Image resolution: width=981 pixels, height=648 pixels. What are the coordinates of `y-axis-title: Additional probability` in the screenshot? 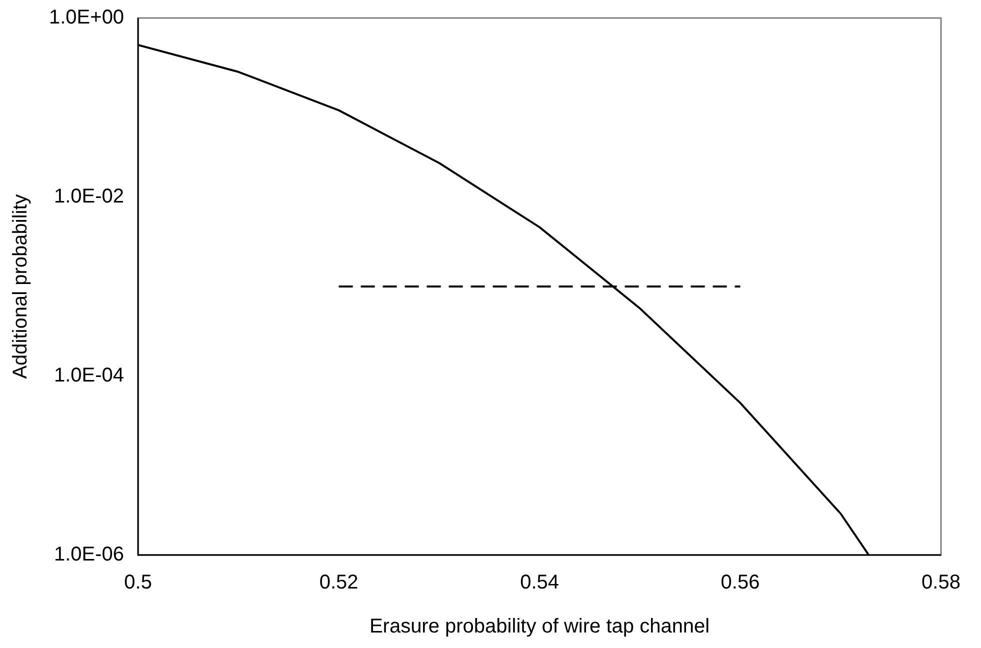 It's located at (21, 286).